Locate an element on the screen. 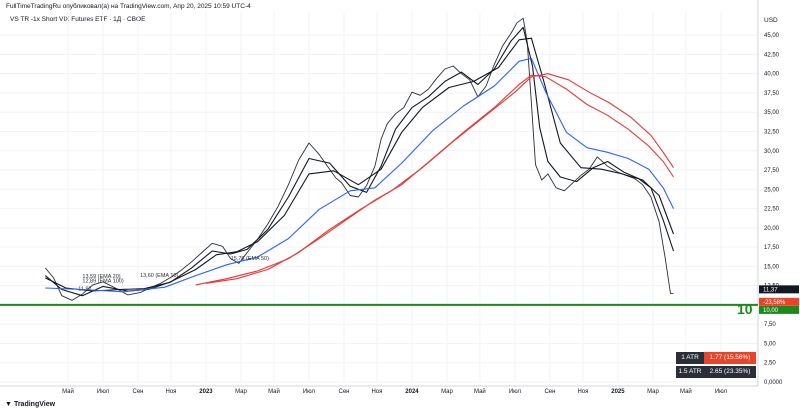 Image resolution: width=800 pixels, height=414 pixels. y-tick-label: 35,00 is located at coordinates (772, 113).